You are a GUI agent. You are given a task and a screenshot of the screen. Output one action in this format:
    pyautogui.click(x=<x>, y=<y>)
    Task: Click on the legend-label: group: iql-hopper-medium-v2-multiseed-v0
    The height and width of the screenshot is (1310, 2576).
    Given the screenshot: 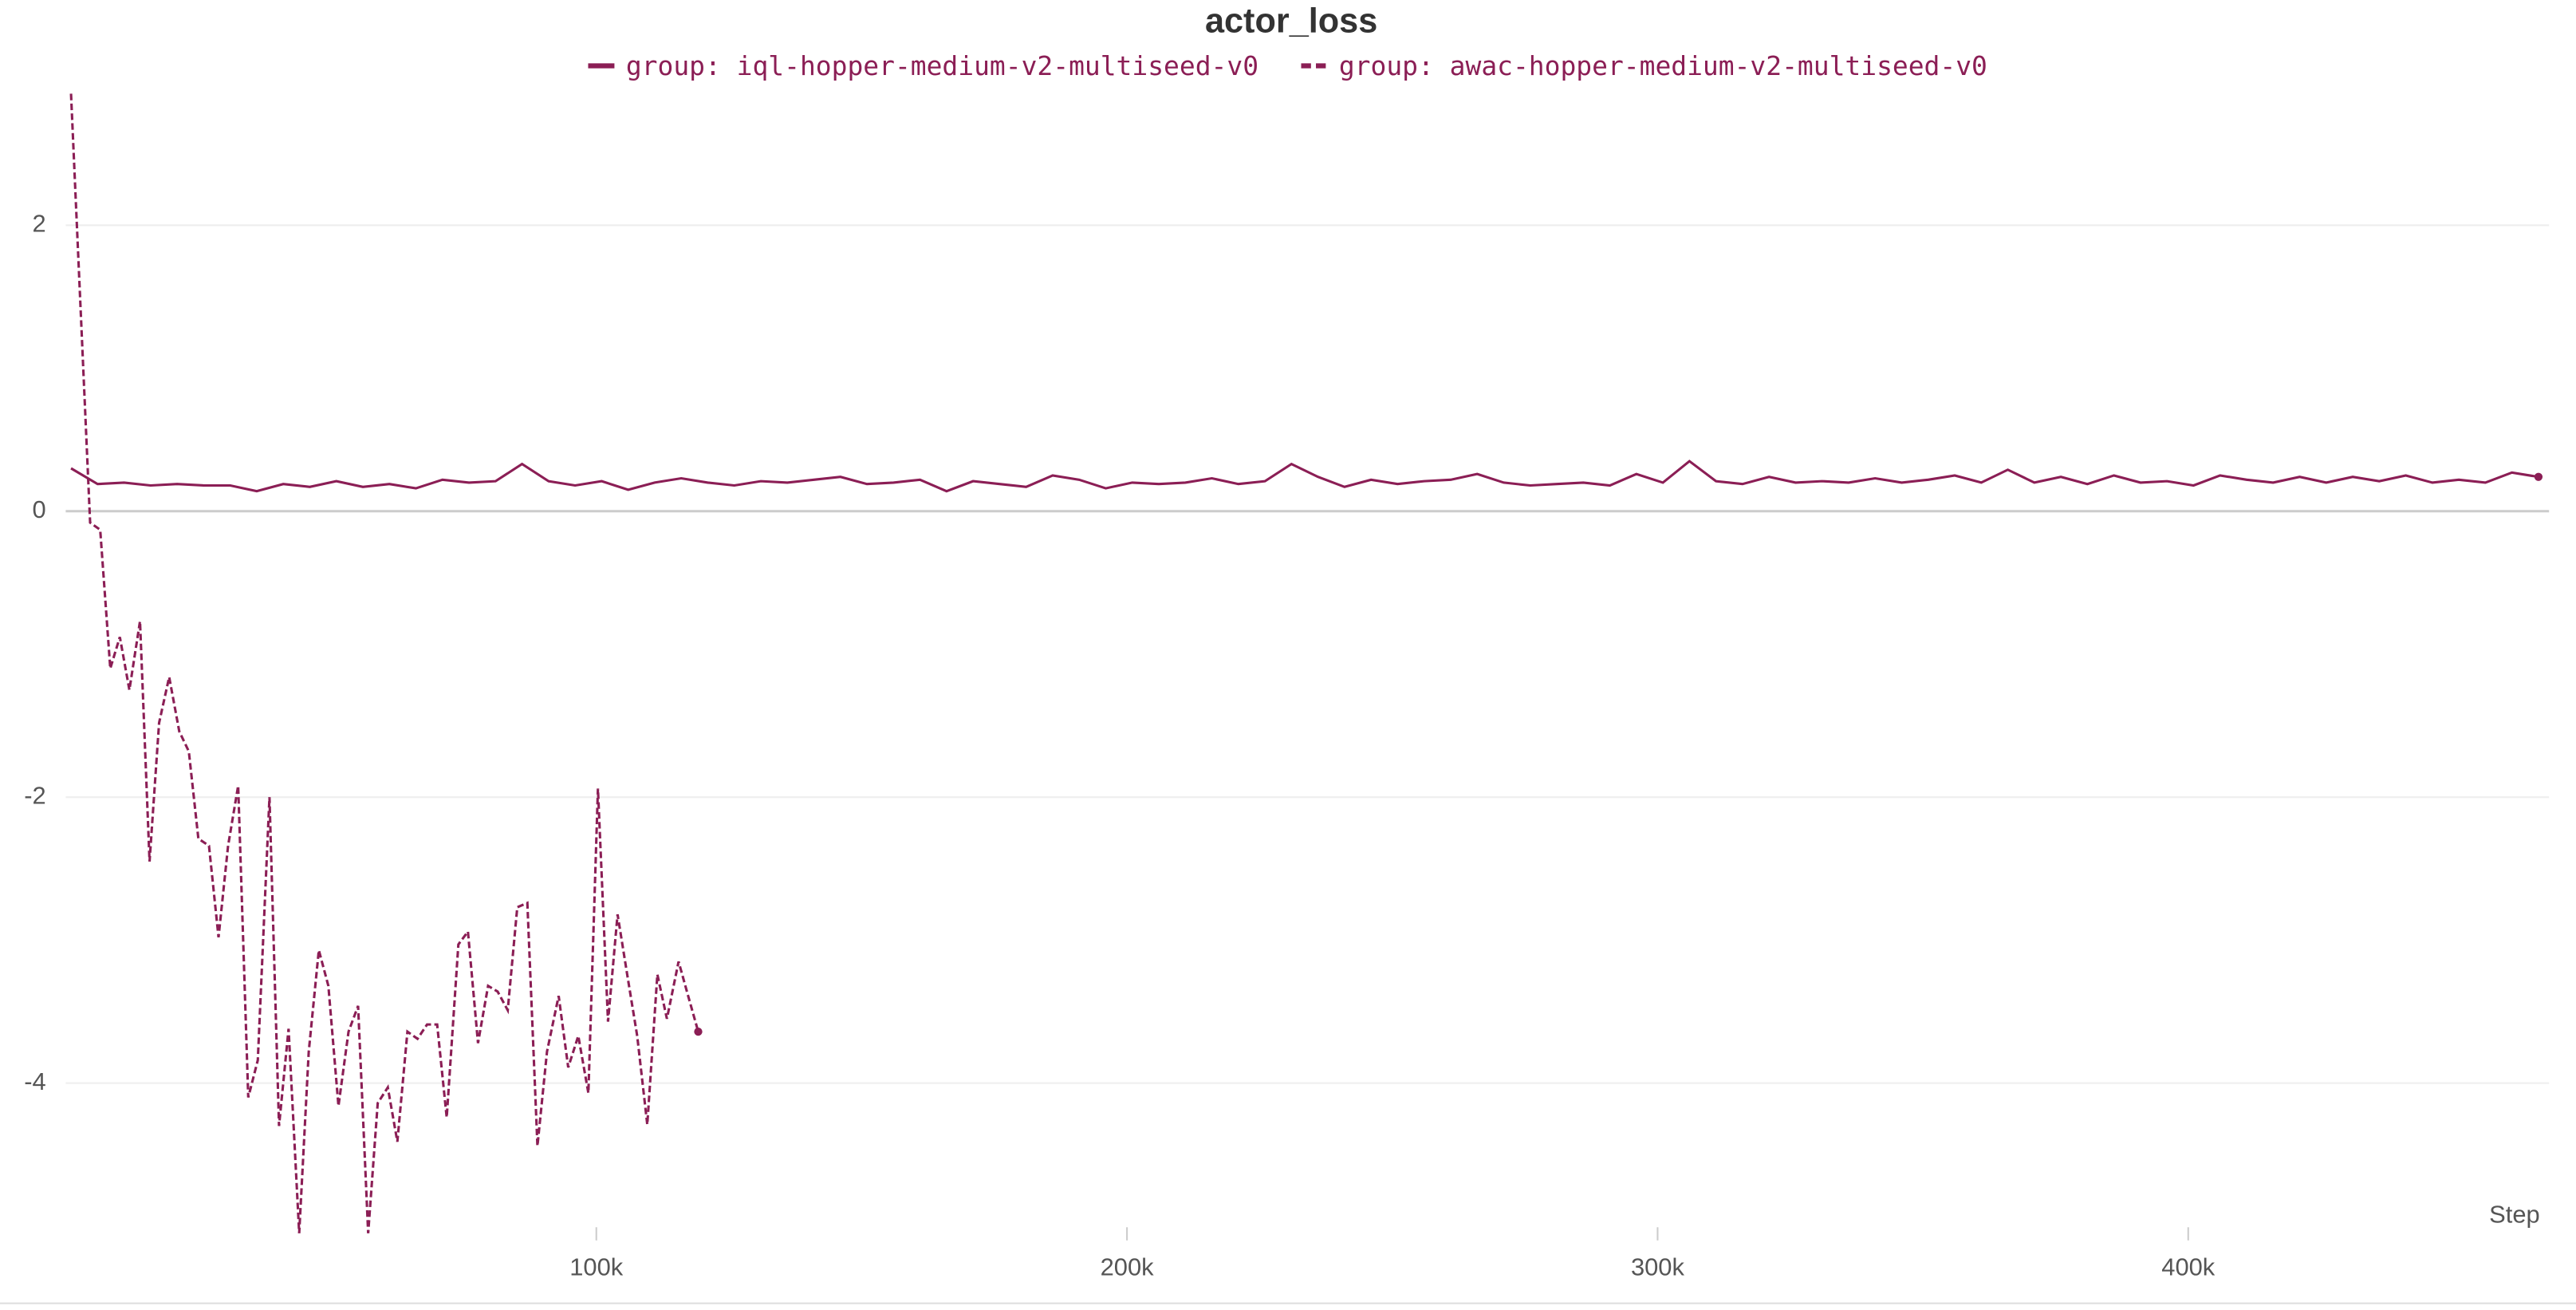 What is the action you would take?
    pyautogui.click(x=942, y=65)
    